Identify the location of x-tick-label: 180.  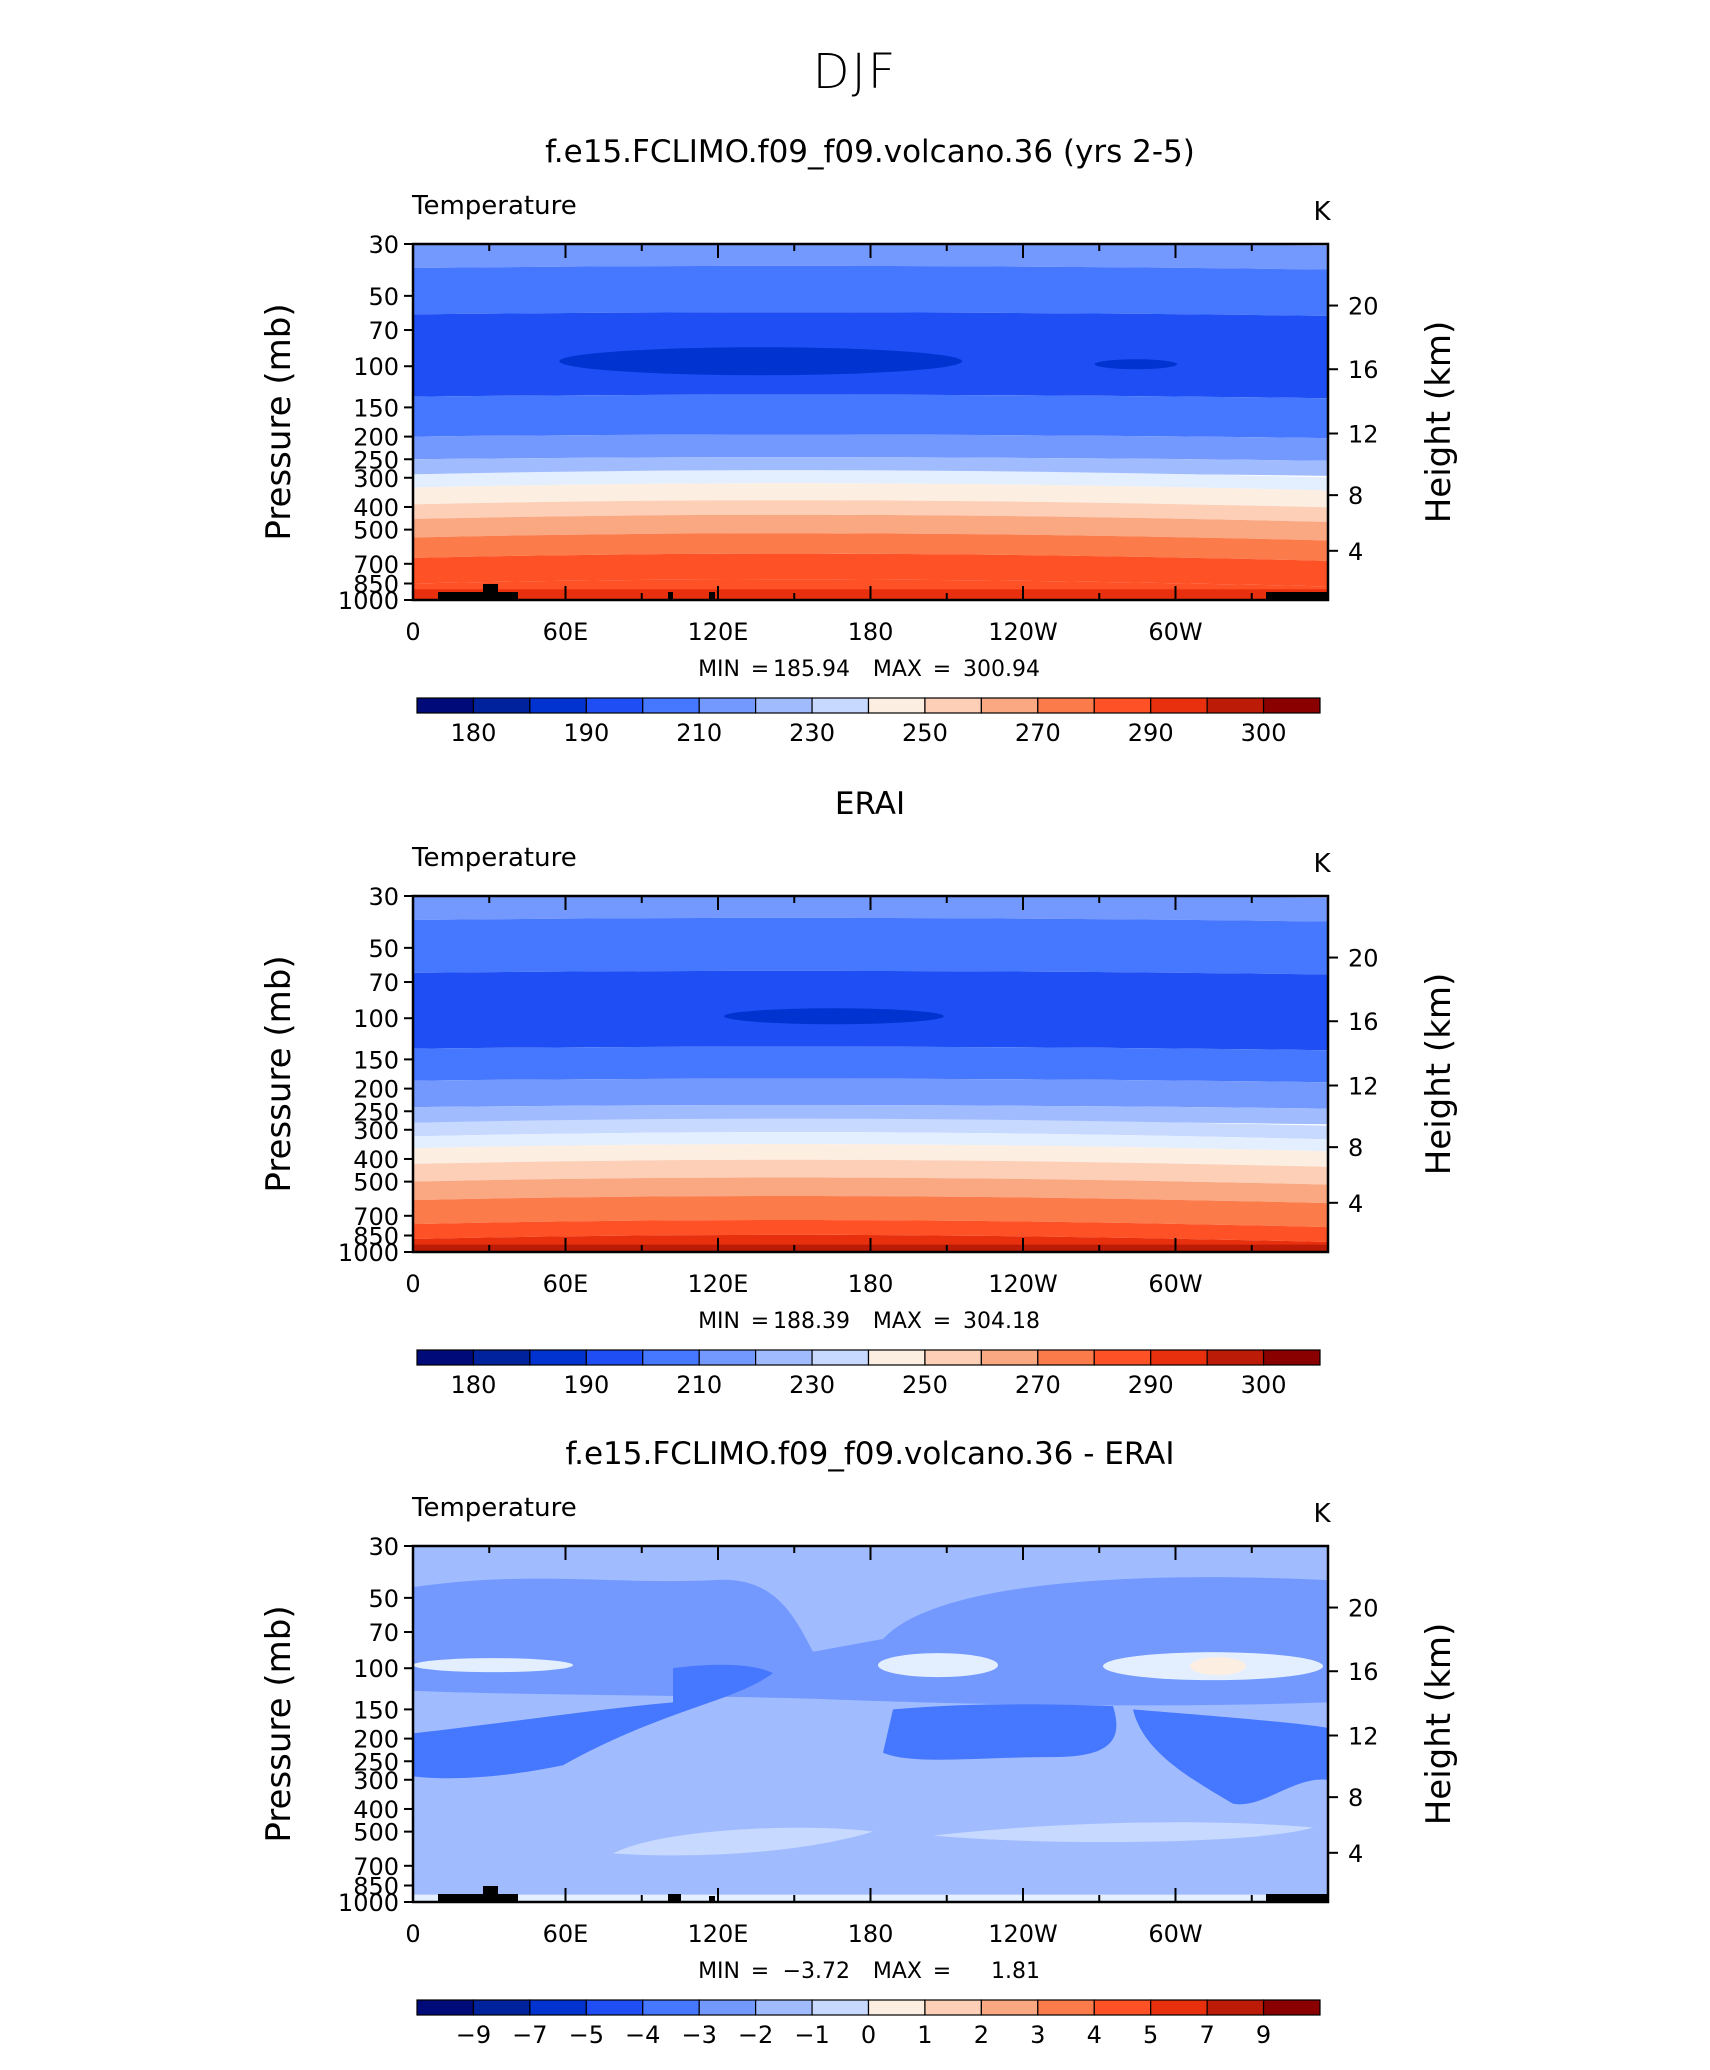
(871, 632).